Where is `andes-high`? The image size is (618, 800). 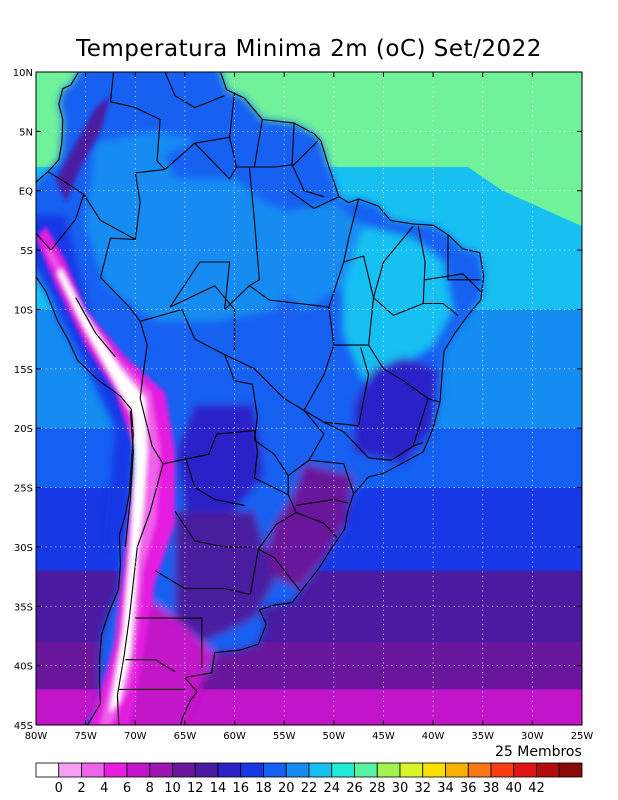
andes-high is located at coordinates (102, 490).